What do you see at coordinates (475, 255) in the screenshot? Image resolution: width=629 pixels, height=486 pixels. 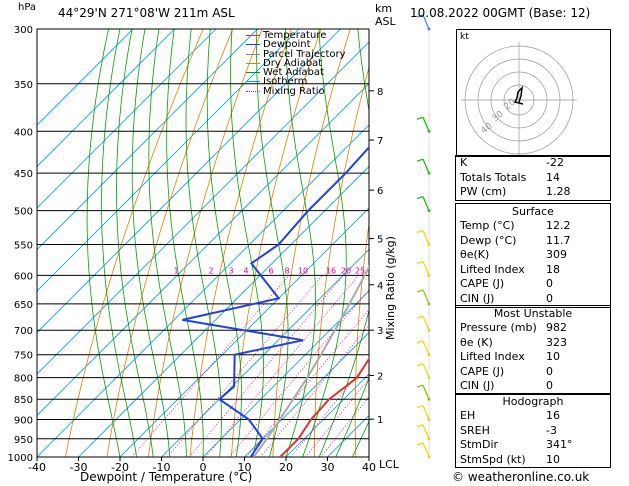 I see `index-key: θe(K)` at bounding box center [475, 255].